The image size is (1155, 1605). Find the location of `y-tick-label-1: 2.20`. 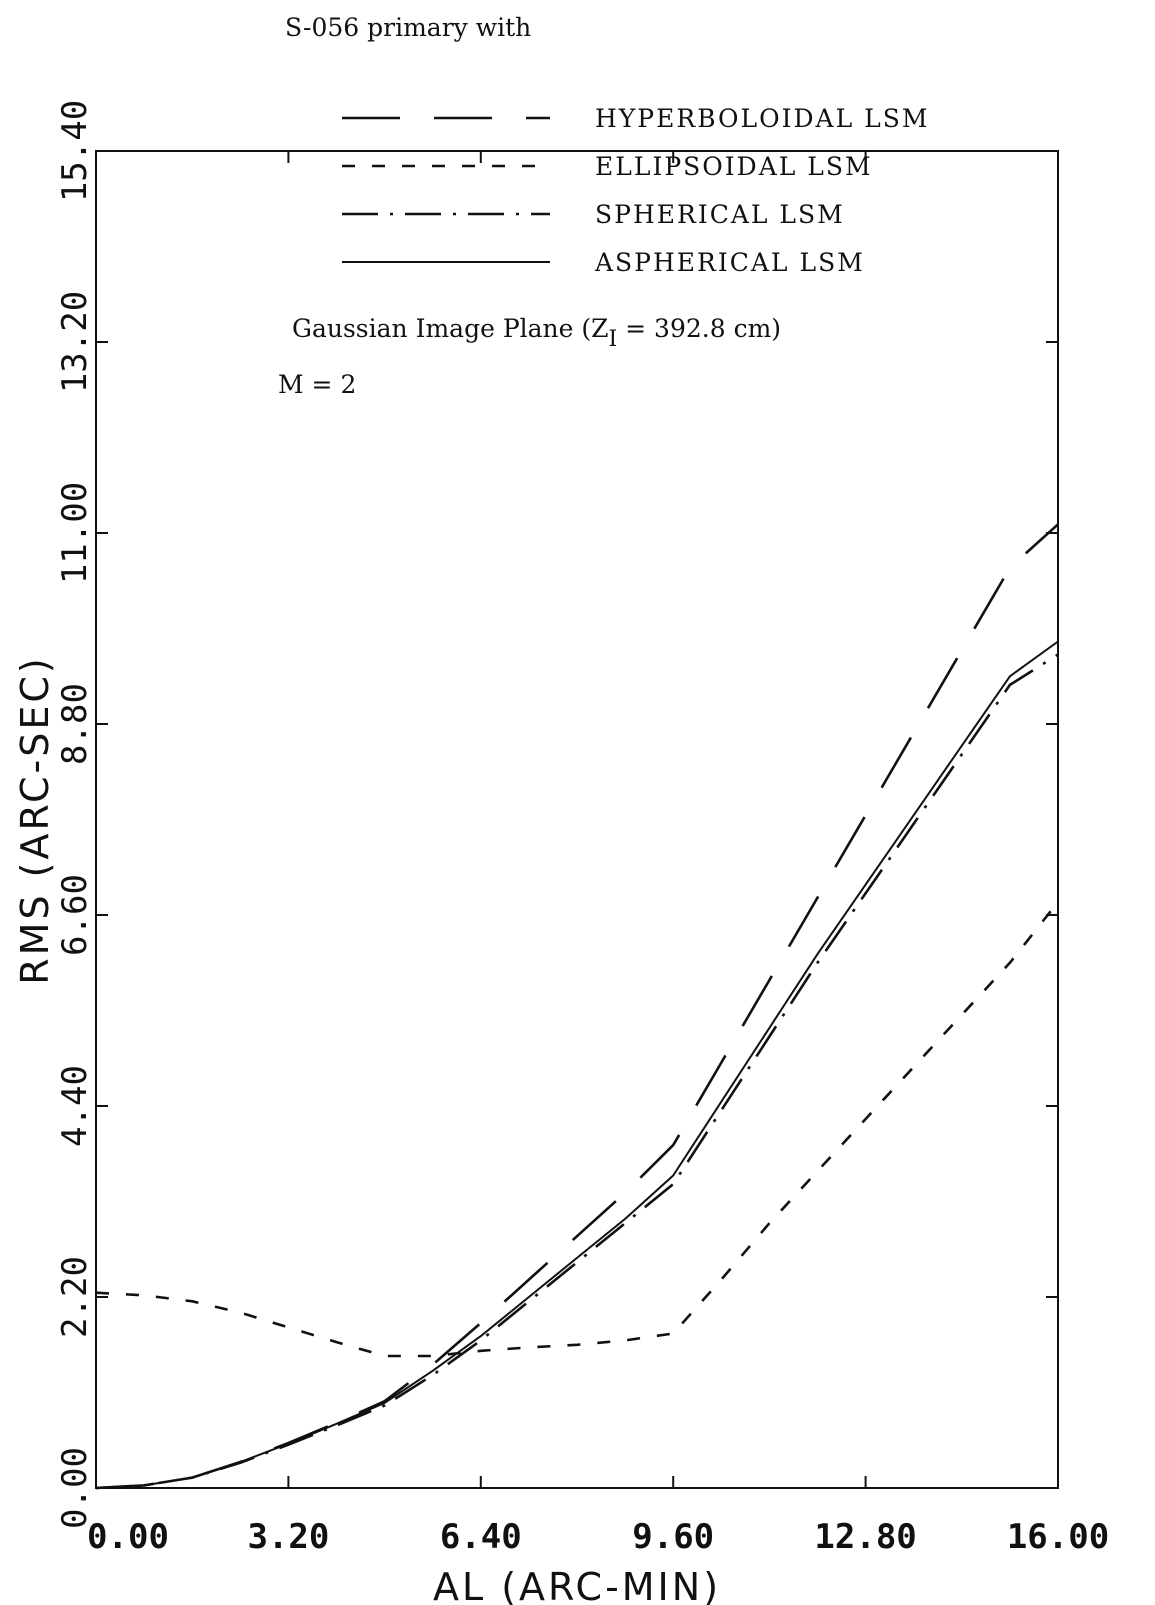

y-tick-label-1: 2.20 is located at coordinates (75, 1297).